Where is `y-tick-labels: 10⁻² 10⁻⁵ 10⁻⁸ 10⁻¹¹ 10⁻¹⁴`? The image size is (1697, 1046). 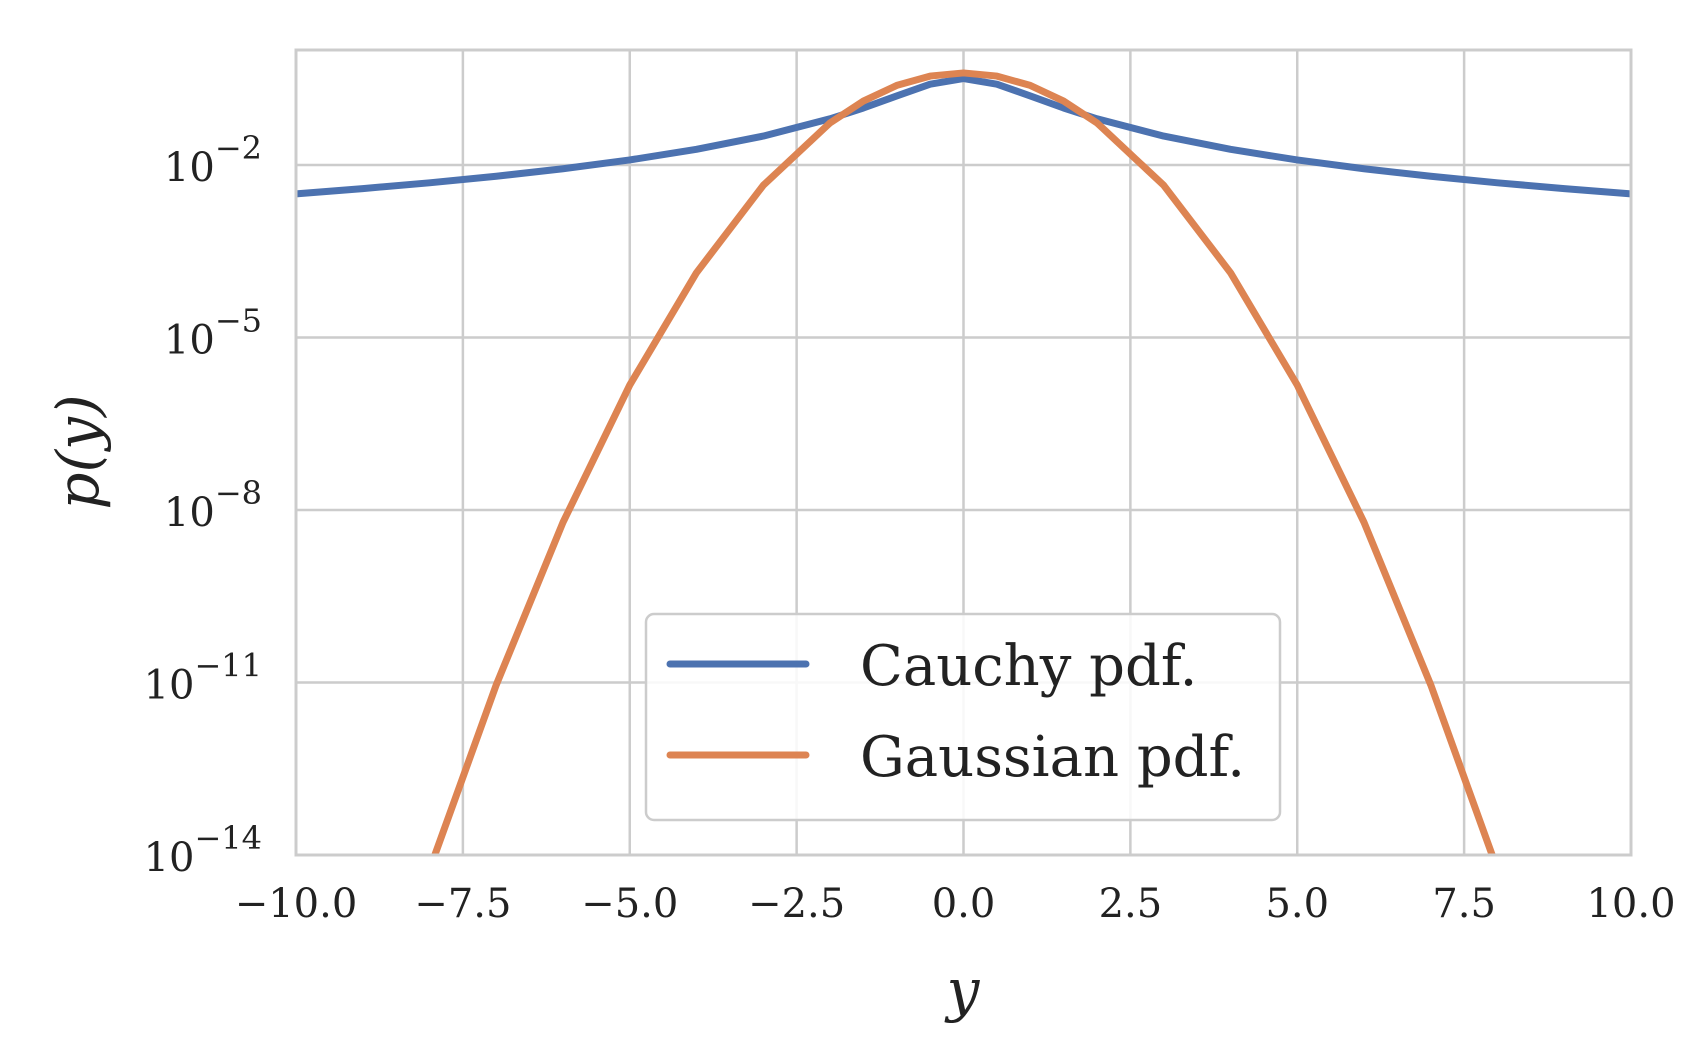 y-tick-labels: 10⁻² 10⁻⁵ 10⁻⁸ 10⁻¹¹ 10⁻¹⁴ is located at coordinates (203, 505).